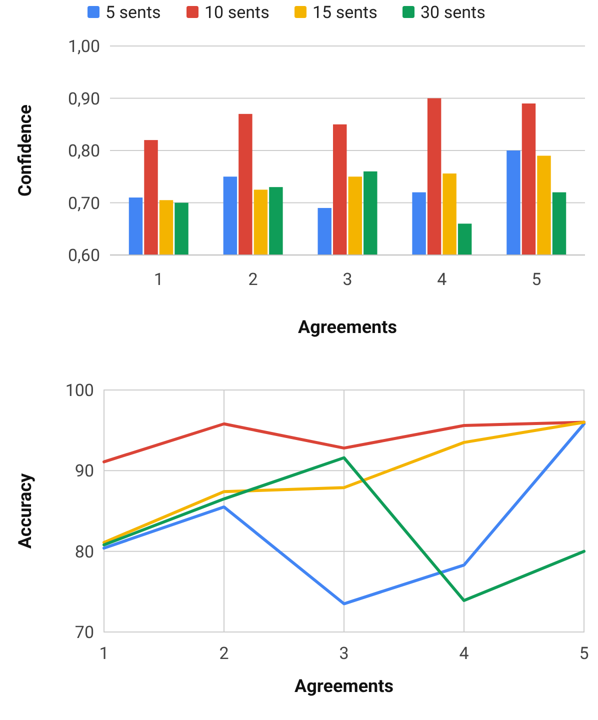 This screenshot has width=598, height=720. What do you see at coordinates (237, 13) in the screenshot?
I see `legend-label: 10 sents` at bounding box center [237, 13].